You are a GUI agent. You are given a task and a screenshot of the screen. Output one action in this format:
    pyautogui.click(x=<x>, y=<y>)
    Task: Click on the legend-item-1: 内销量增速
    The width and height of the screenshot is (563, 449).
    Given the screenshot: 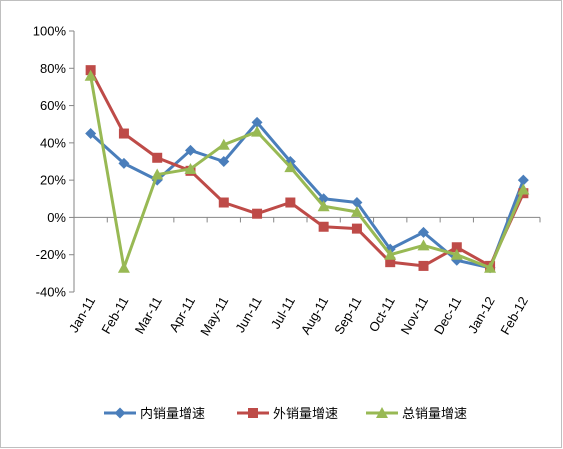 What is the action you would take?
    pyautogui.click(x=154, y=414)
    